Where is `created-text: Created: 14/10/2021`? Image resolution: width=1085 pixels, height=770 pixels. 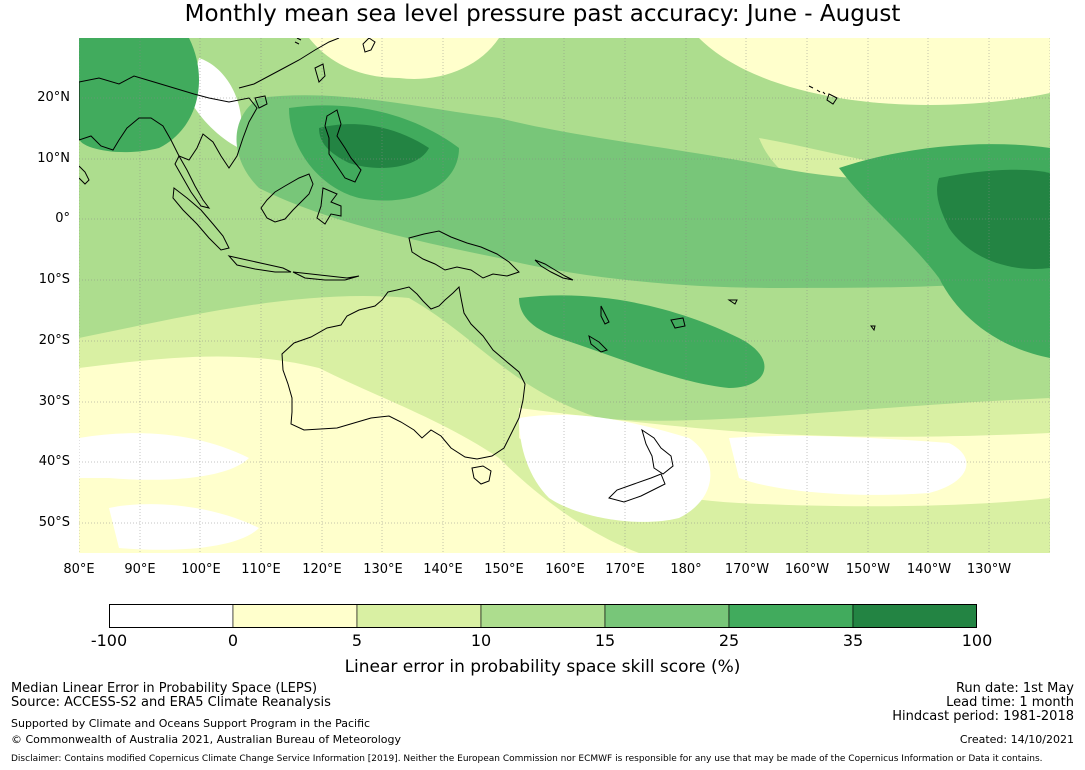
created-text: Created: 14/10/2021 is located at coordinates (1016, 739).